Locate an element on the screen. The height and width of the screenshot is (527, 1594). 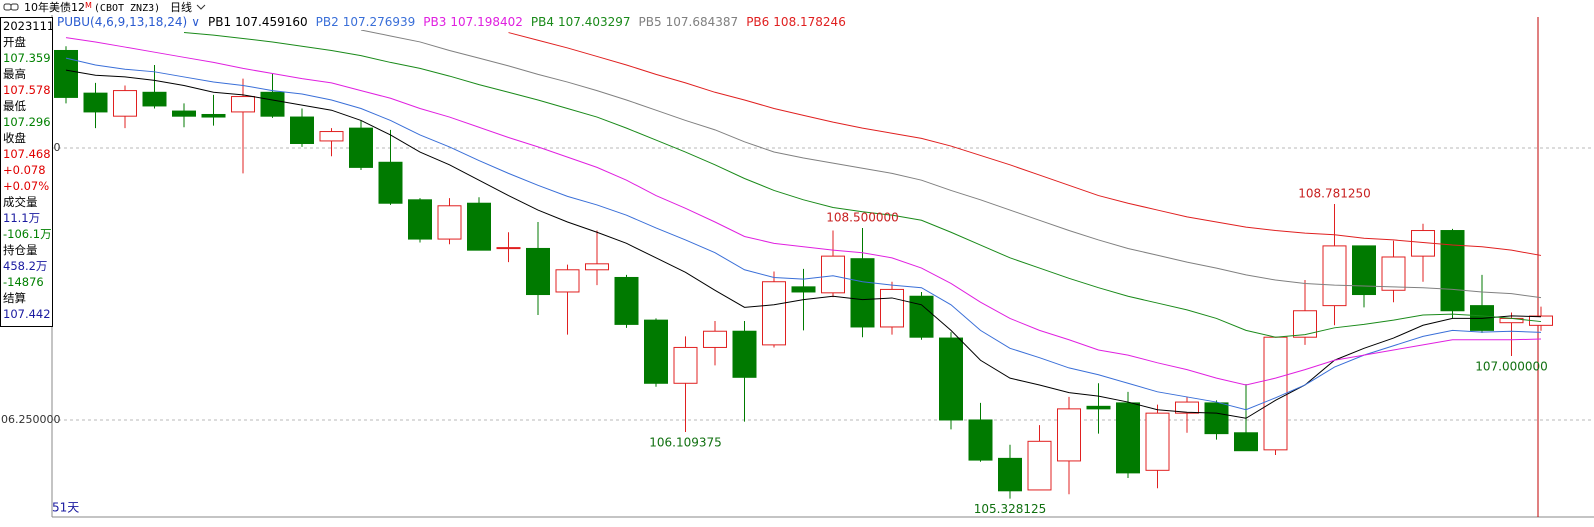
legend-value: 107.459160 is located at coordinates (271, 22).